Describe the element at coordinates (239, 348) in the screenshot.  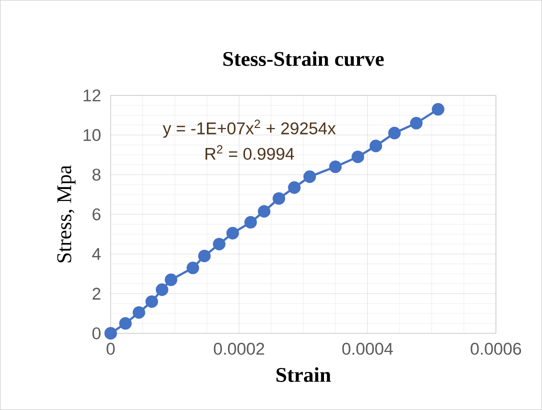
I see `x-tick-label: 0.0002` at that location.